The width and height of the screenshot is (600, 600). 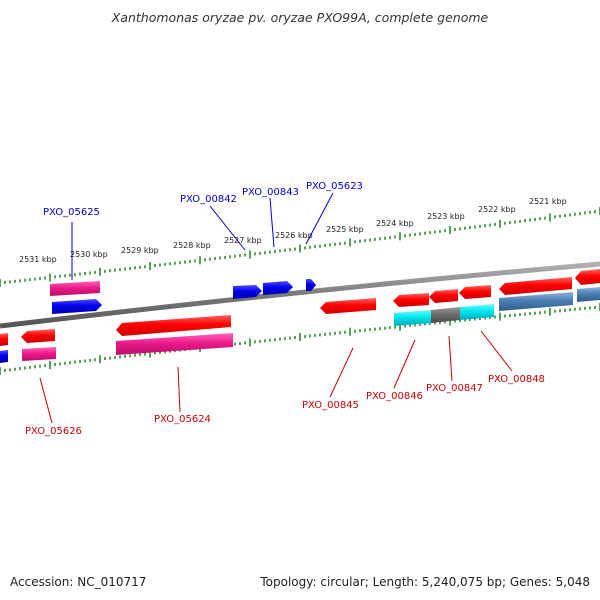 I want to click on genome-backbone, so click(x=300, y=295).